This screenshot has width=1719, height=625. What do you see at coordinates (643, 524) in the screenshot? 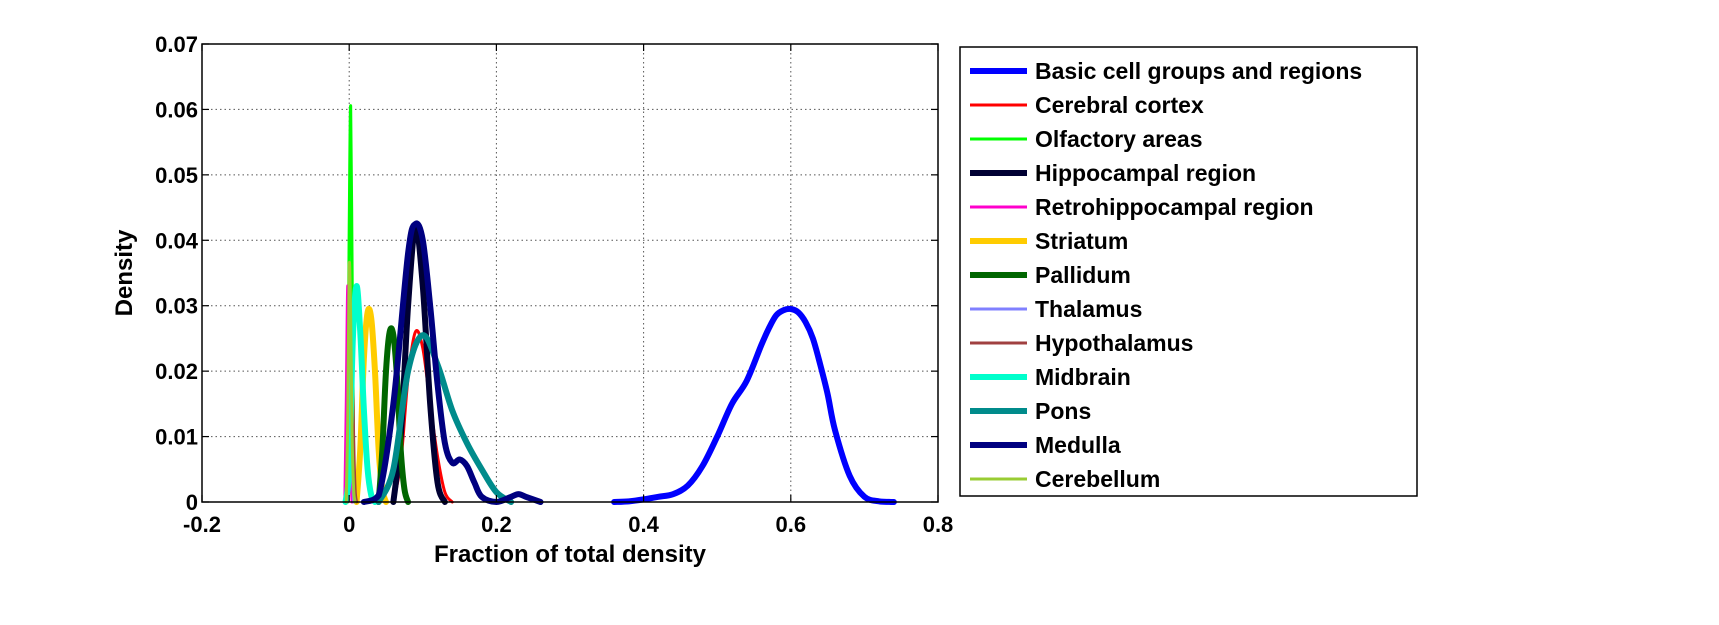
I see `x-tick-label: 0.4` at bounding box center [643, 524].